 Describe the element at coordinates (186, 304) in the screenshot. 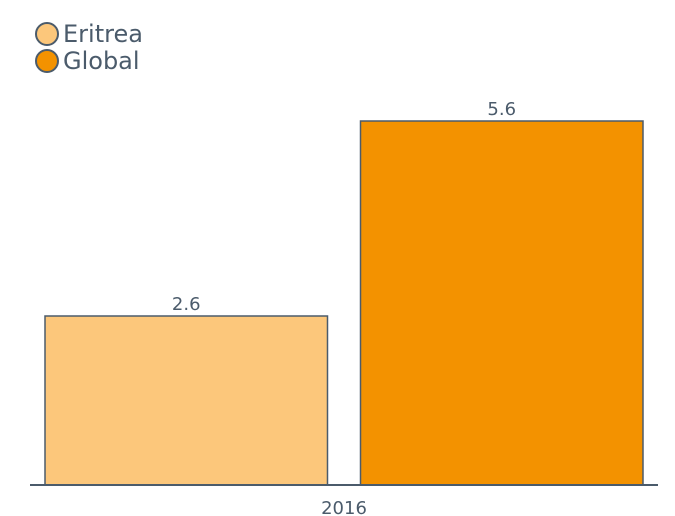

I see `value-label: 2.6` at that location.